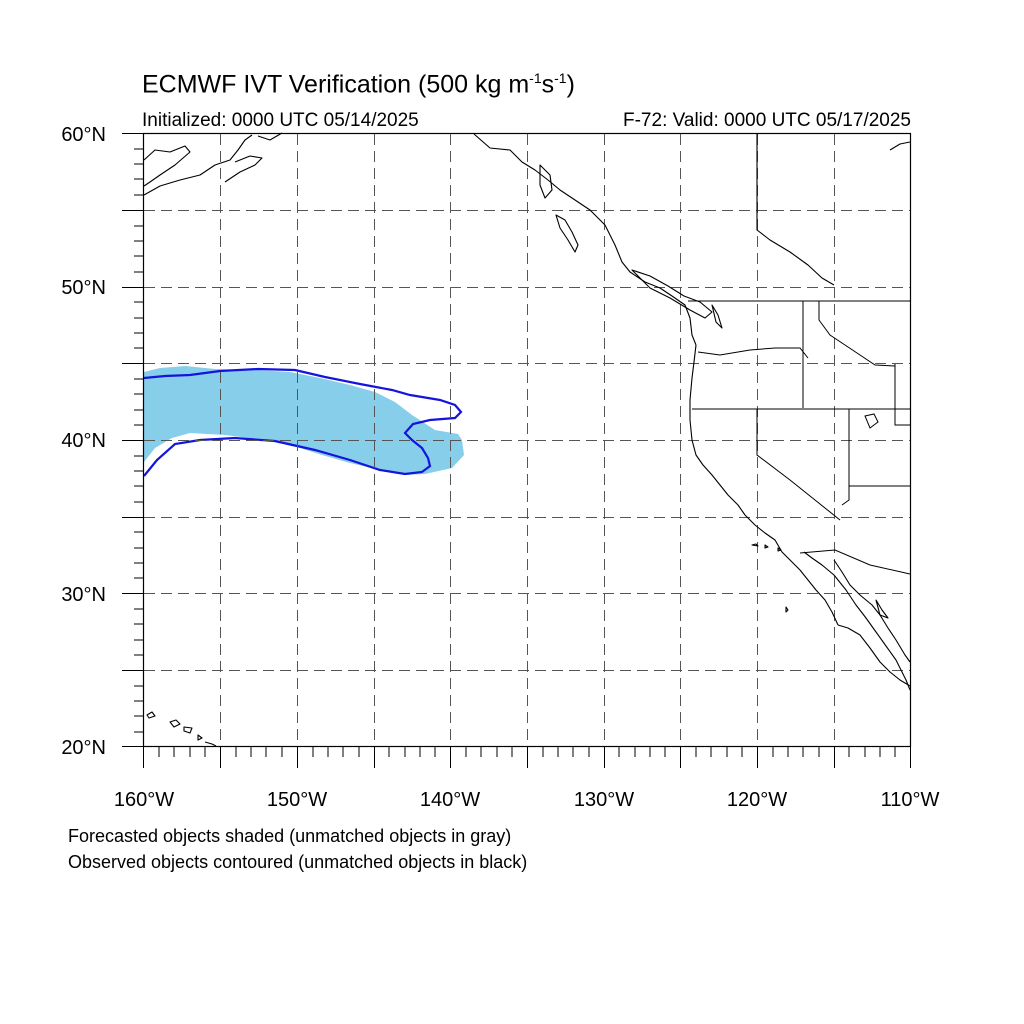  I want to click on lat-label-40n: 40°N, so click(83, 441).